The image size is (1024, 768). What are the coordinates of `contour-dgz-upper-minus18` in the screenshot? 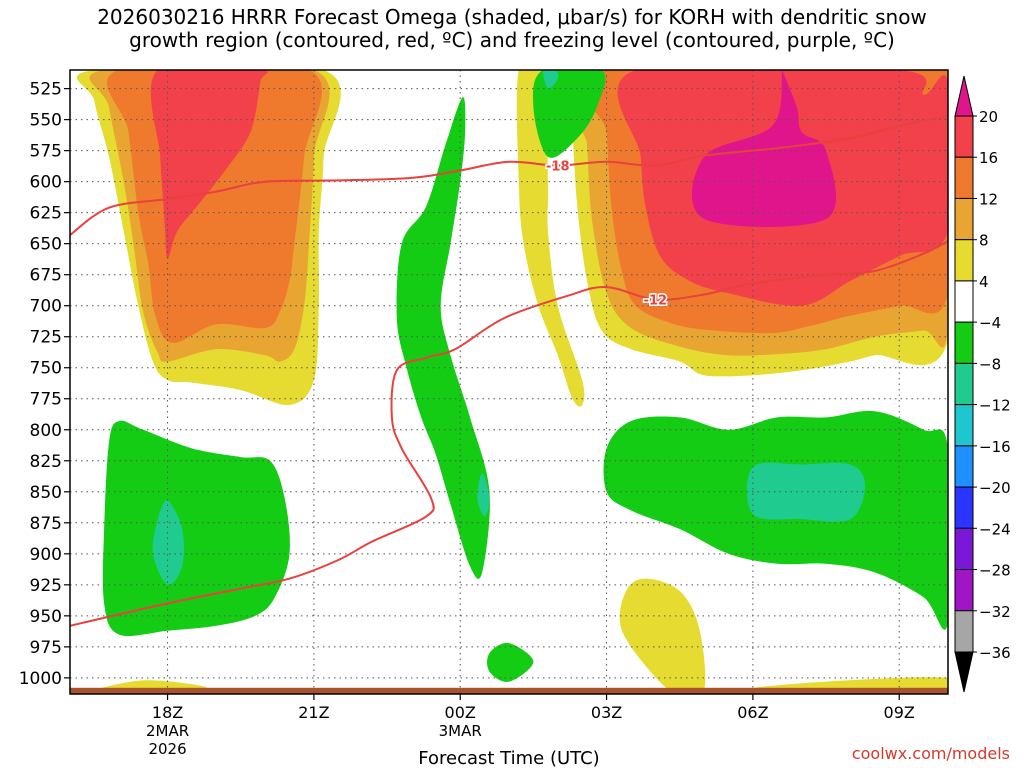 It's located at (509, 175).